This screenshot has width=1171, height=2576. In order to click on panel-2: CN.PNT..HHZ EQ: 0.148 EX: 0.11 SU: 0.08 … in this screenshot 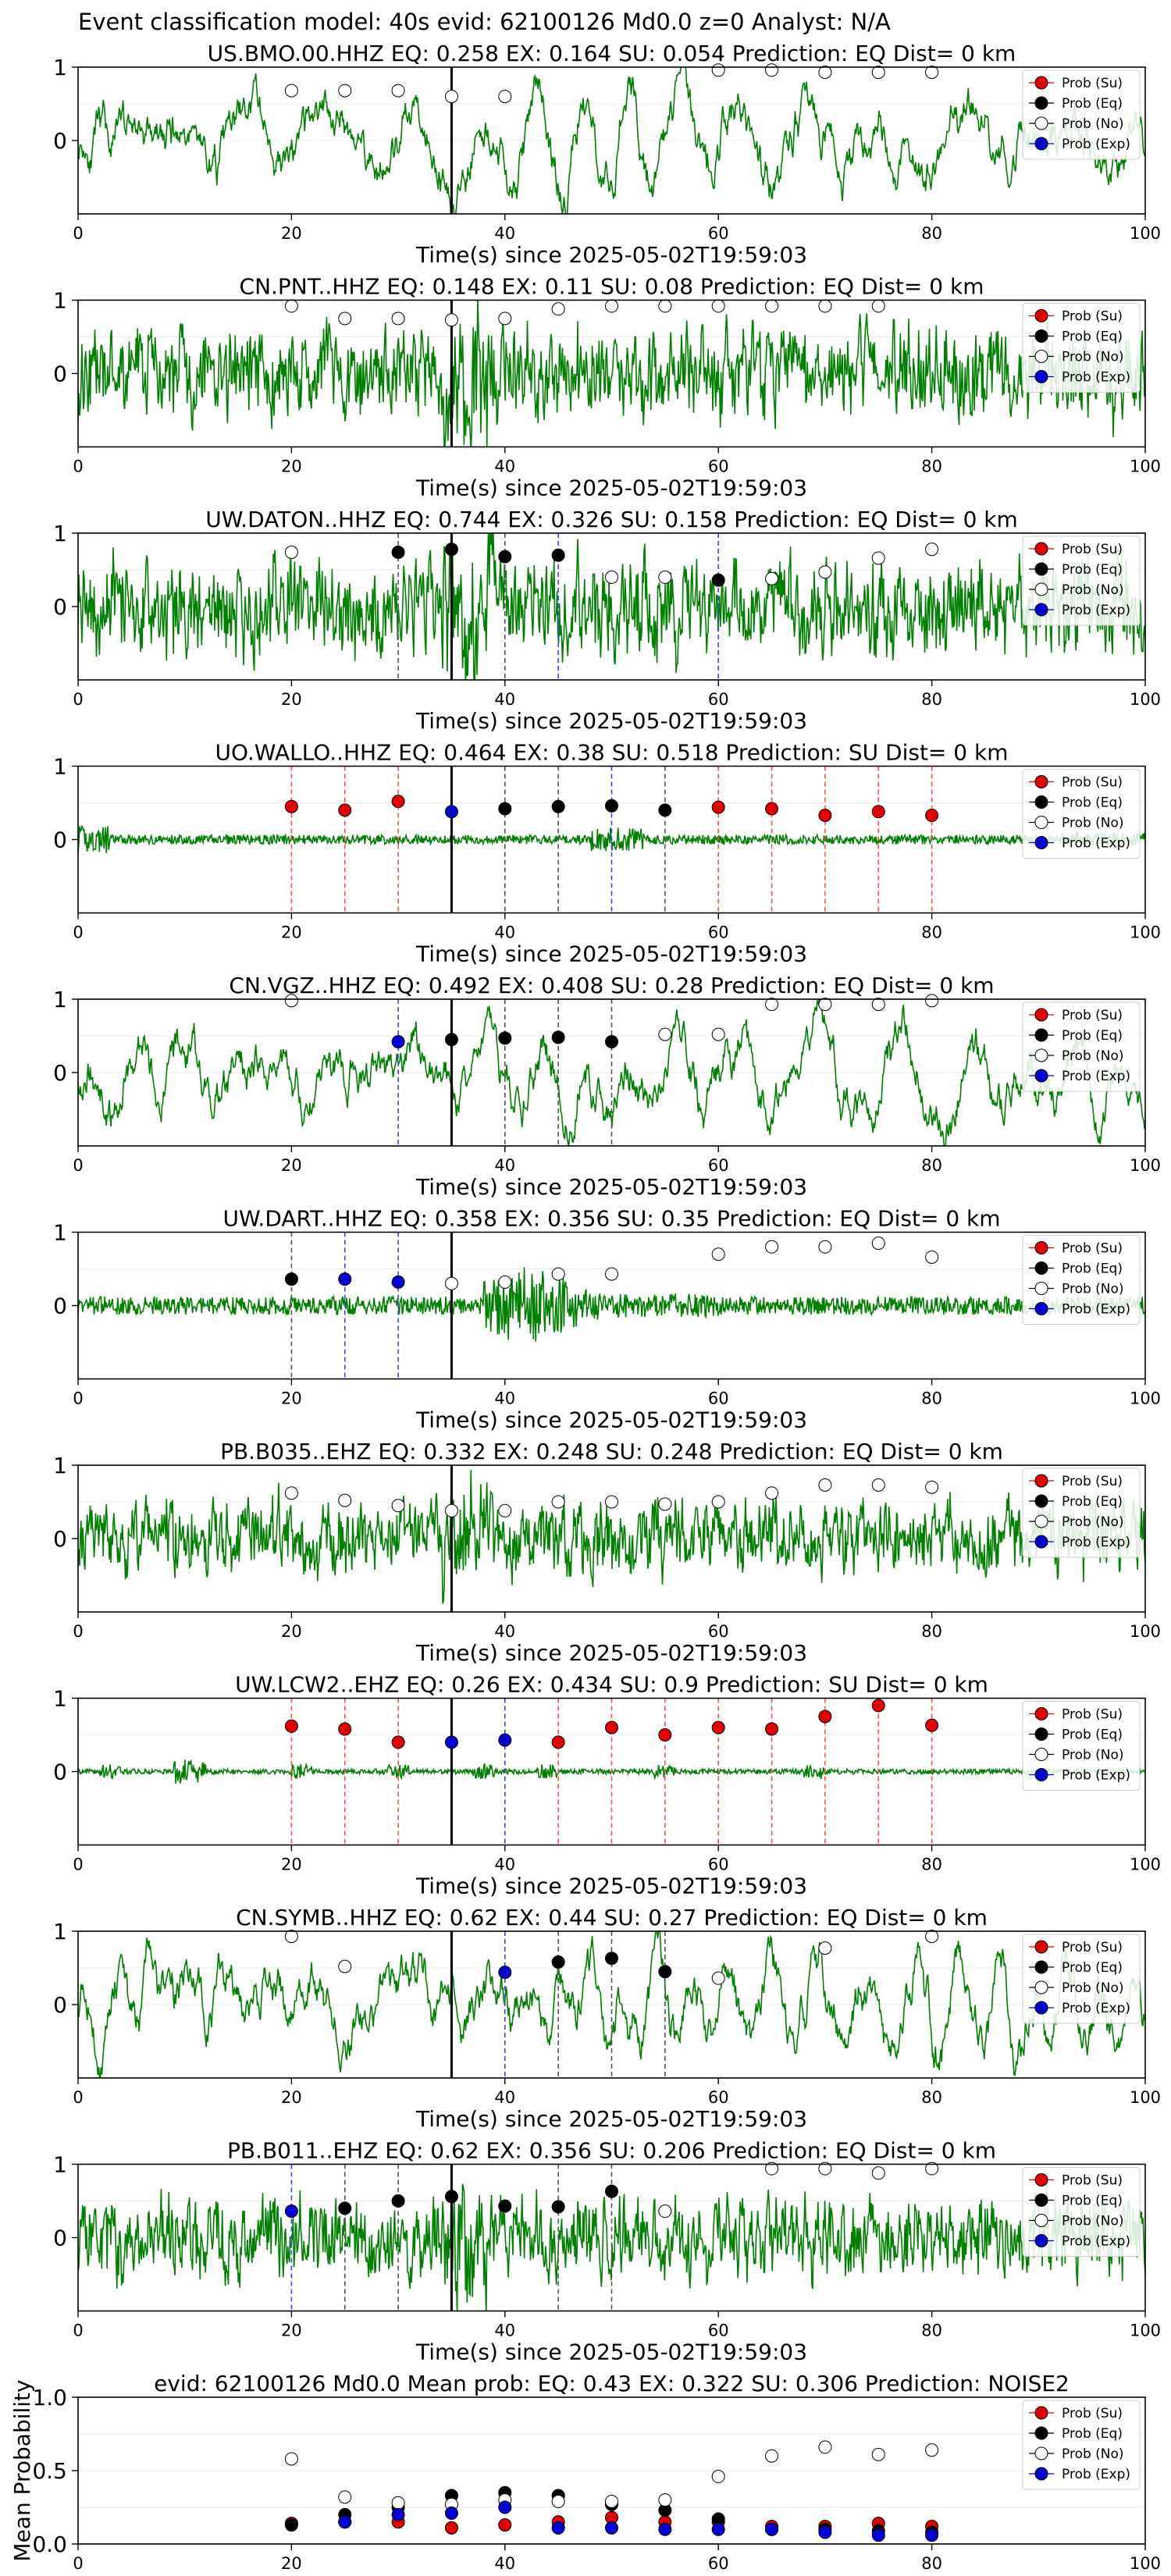, I will do `click(607, 387)`.